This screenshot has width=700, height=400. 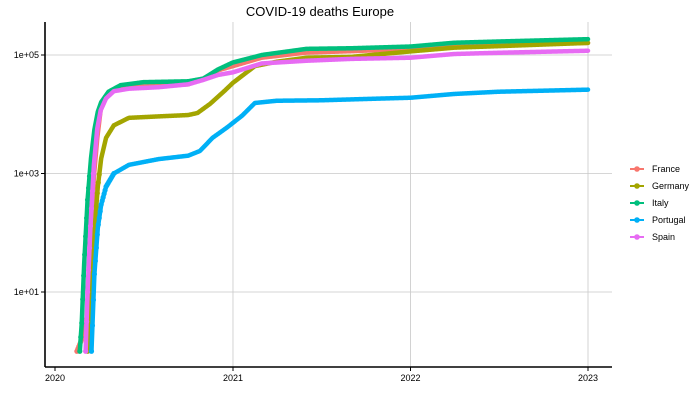 I want to click on legend-item-france: France, so click(x=655, y=169).